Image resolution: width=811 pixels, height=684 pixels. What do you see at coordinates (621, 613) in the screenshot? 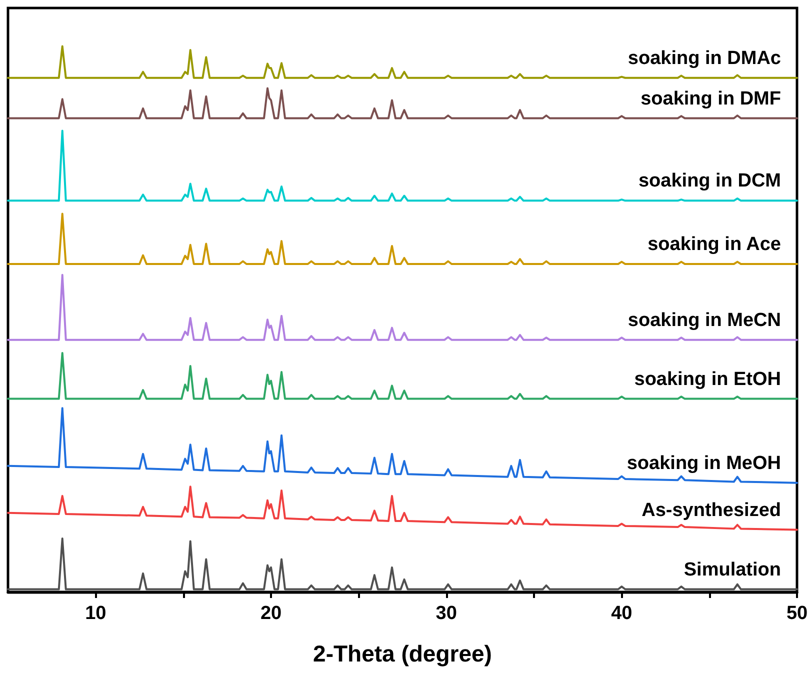
I see `x-tick-label: 40` at bounding box center [621, 613].